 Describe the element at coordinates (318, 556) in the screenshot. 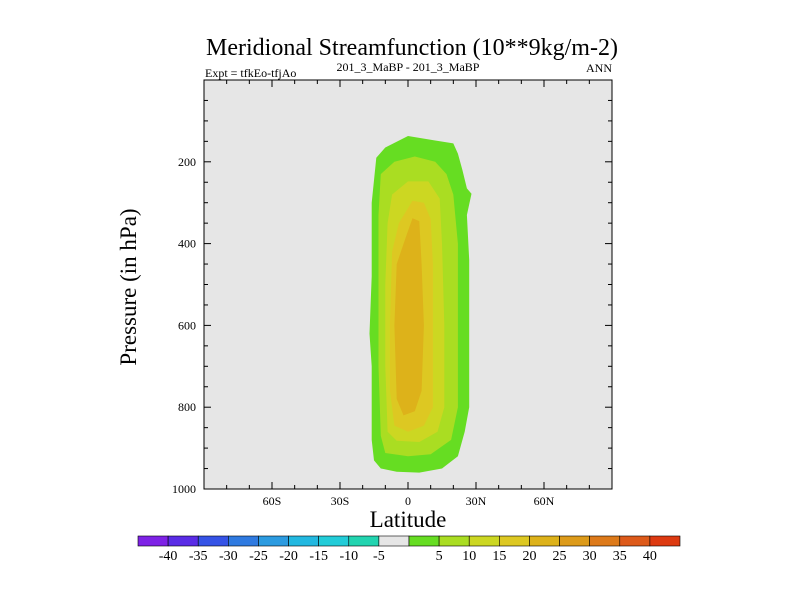

I see `colorbar-label: -15` at that location.